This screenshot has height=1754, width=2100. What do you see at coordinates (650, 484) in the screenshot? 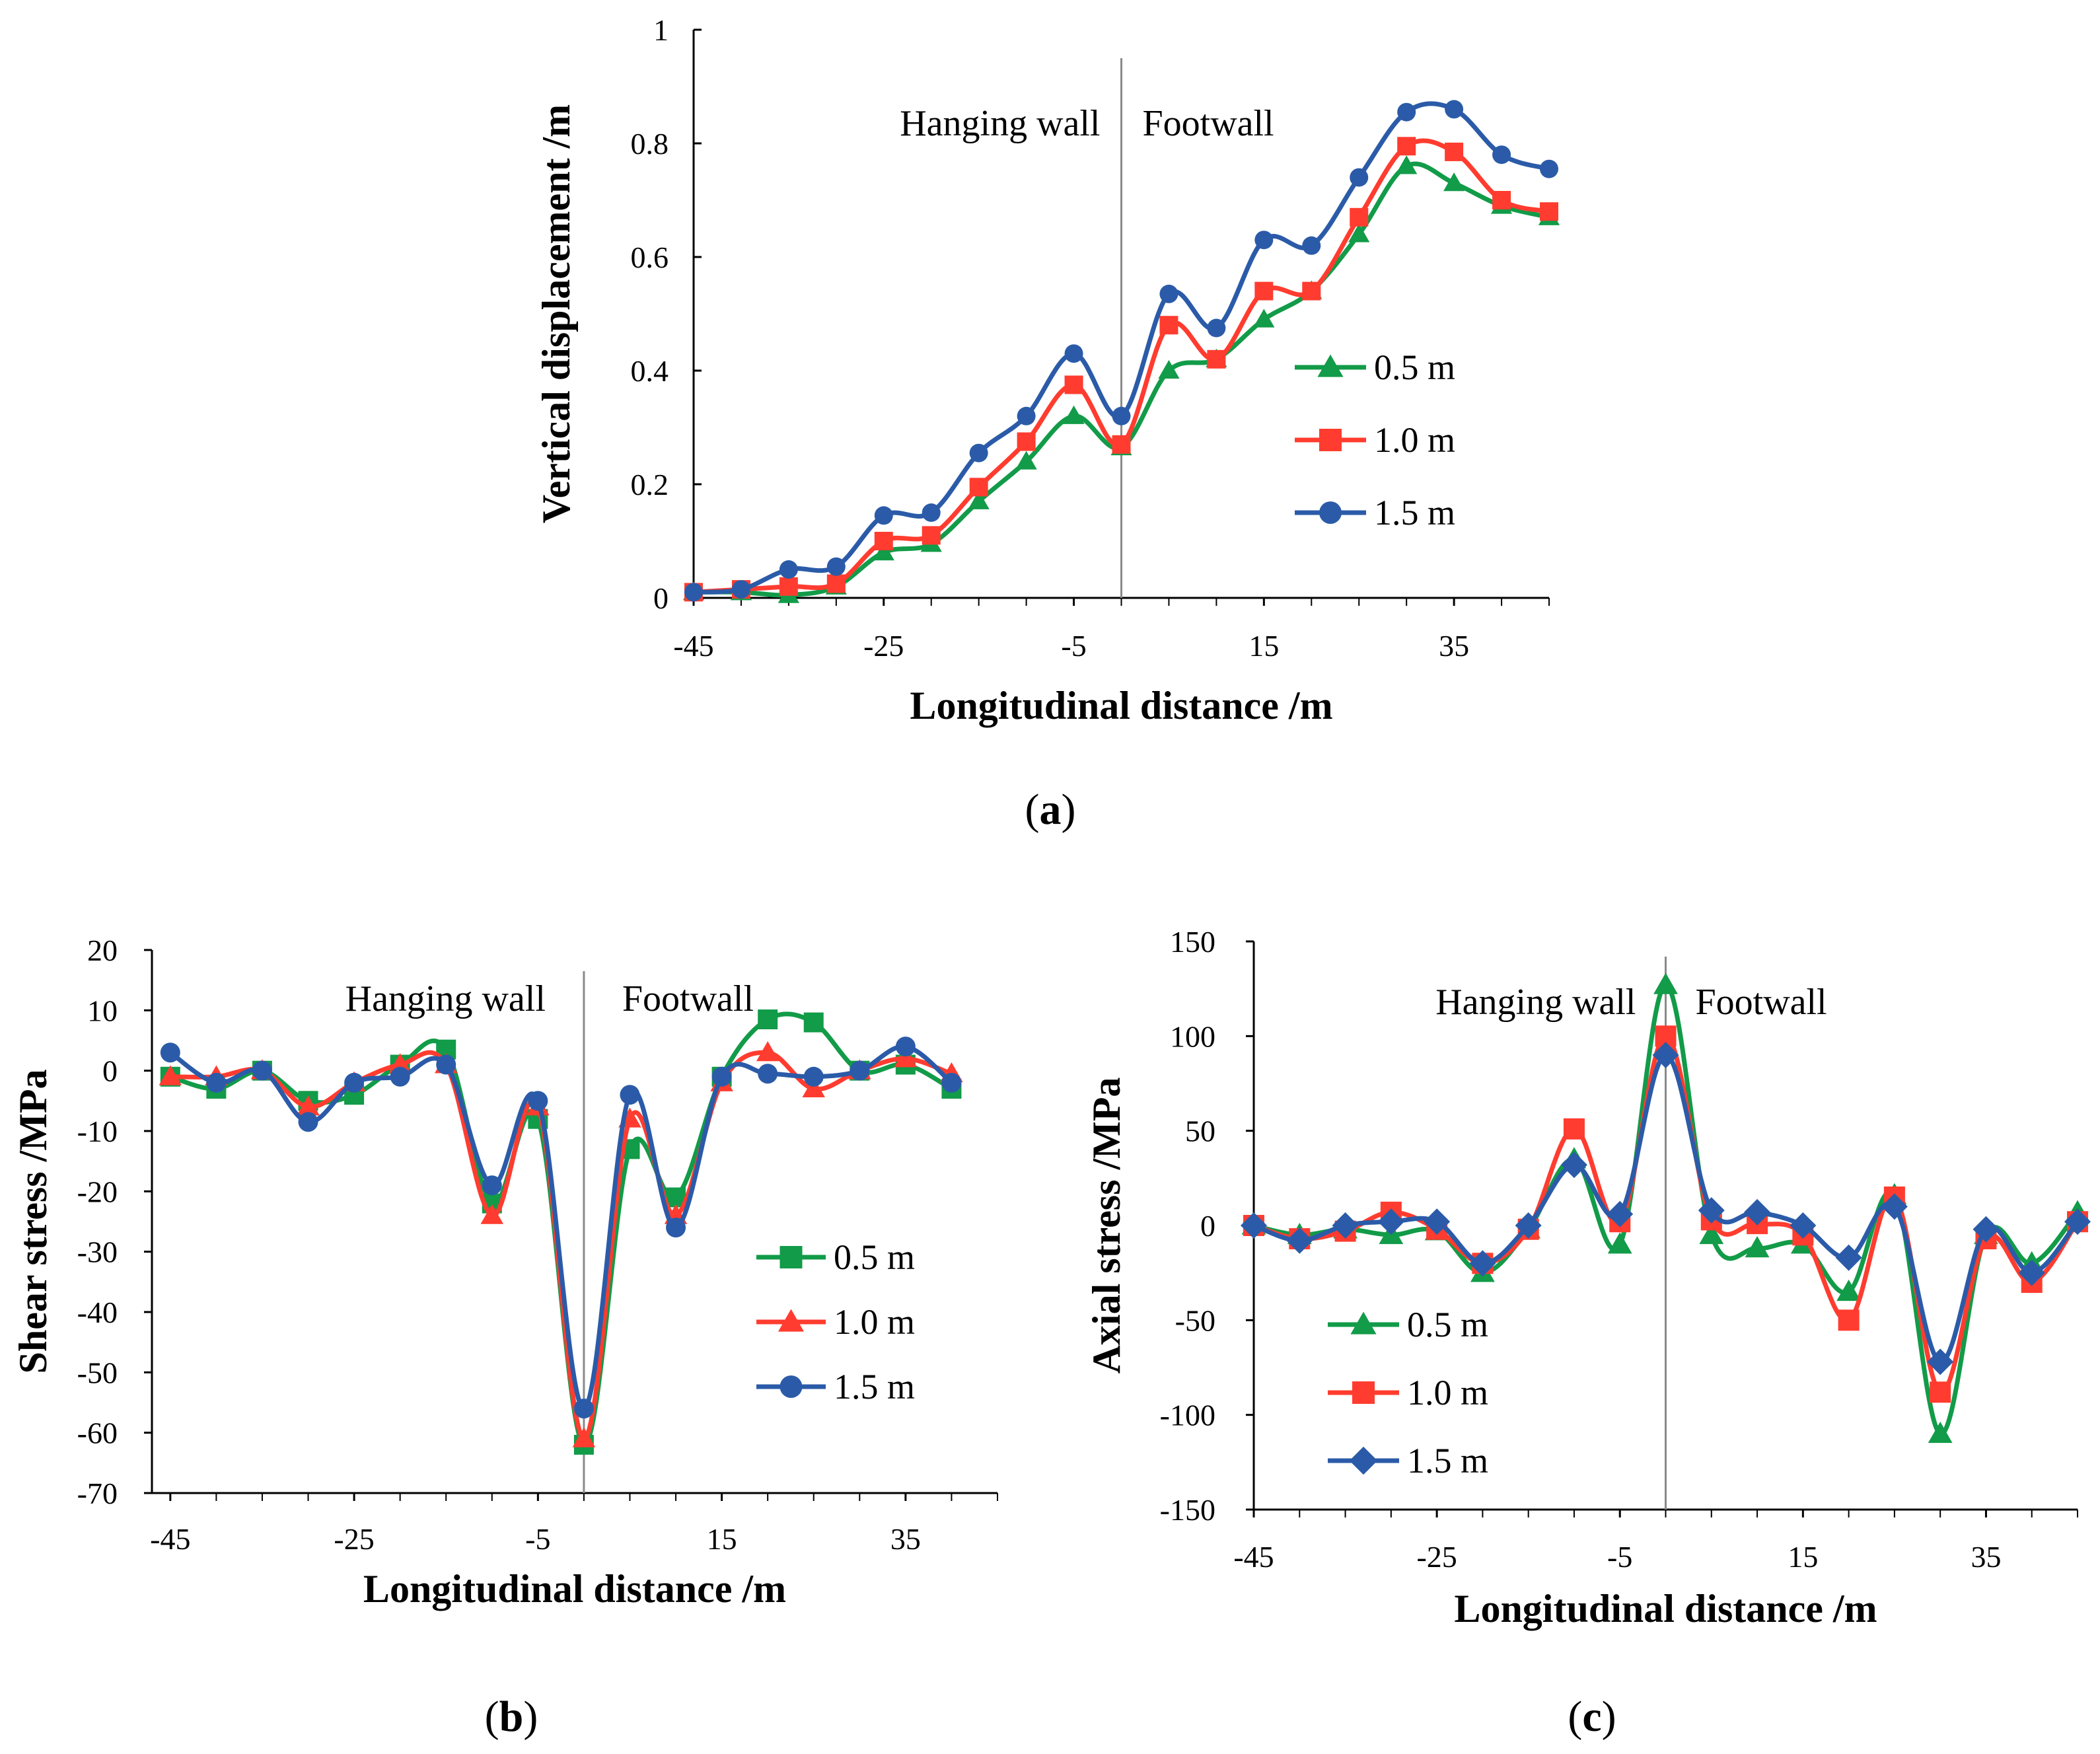
I see `y-tick-label: 0.2` at bounding box center [650, 484].